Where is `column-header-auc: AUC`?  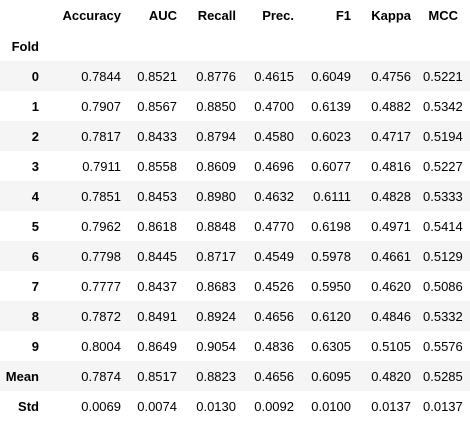 column-header-auc: AUC is located at coordinates (162, 15).